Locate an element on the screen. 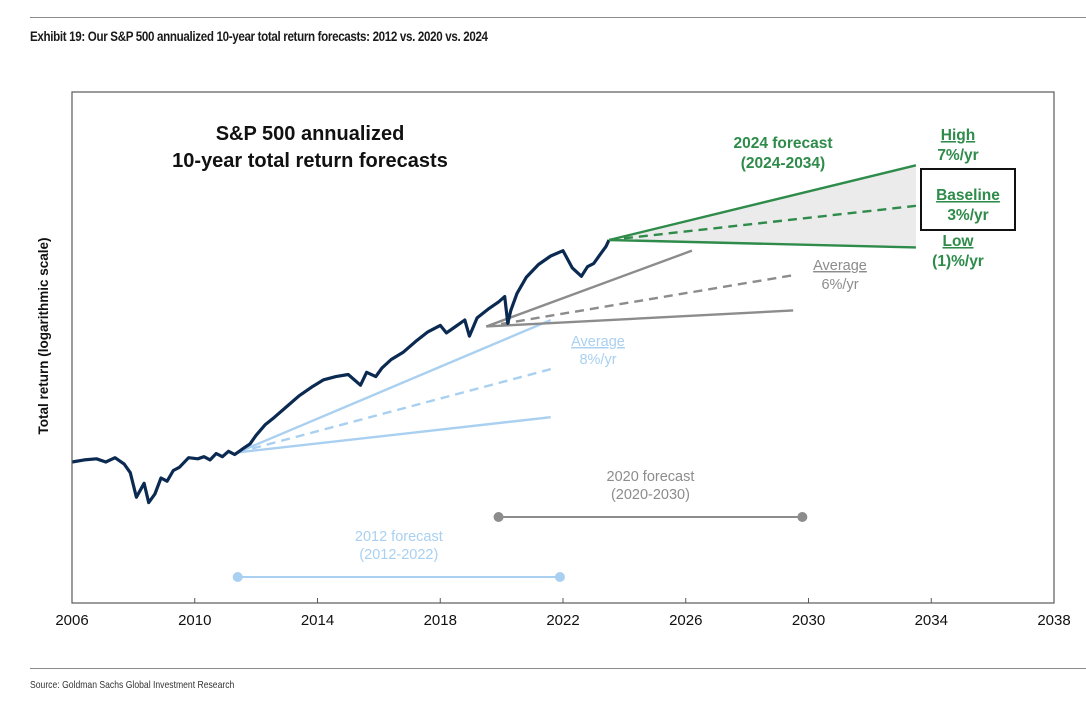 The image size is (1086, 709). band-layer is located at coordinates (762, 206).